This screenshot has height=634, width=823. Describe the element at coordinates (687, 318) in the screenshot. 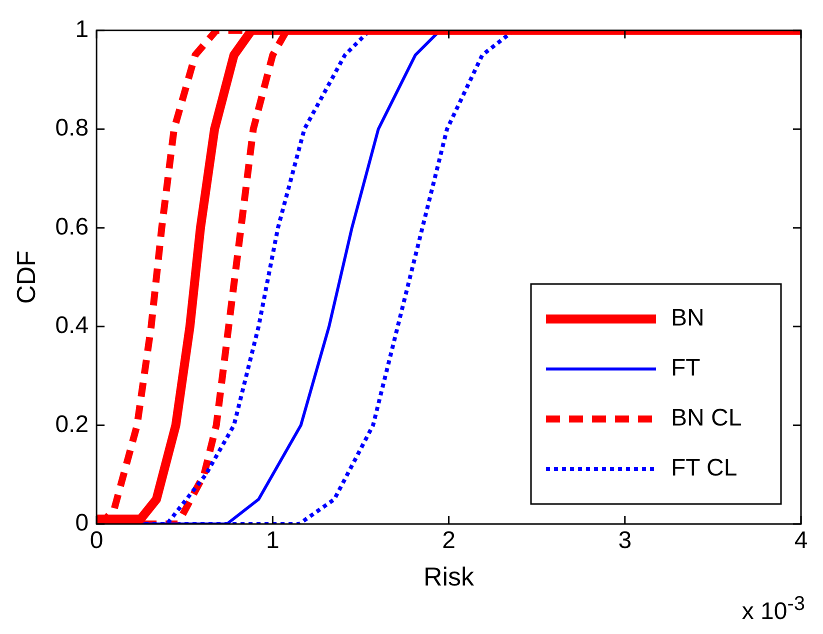

I see `legend-label: BN` at that location.